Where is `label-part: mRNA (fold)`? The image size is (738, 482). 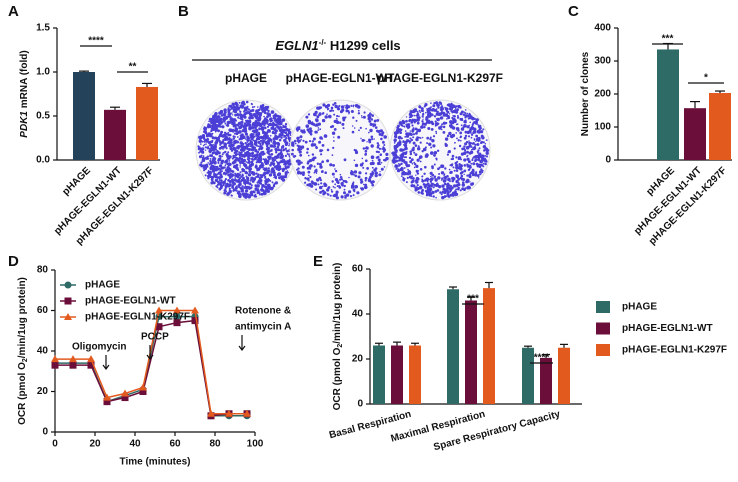 label-part: mRNA (fold) is located at coordinates (24, 80).